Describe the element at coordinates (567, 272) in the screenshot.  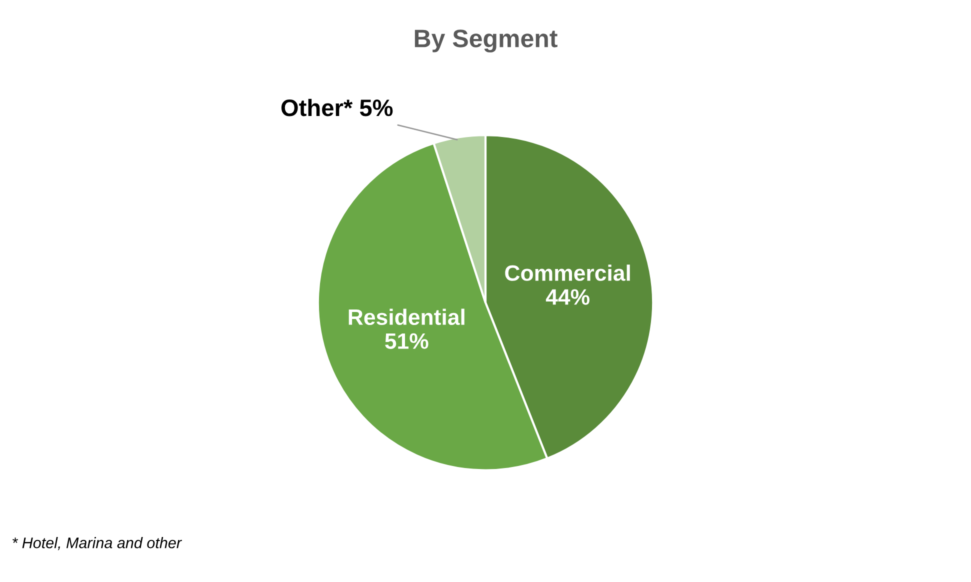
I see `slice-label: Commercial` at that location.